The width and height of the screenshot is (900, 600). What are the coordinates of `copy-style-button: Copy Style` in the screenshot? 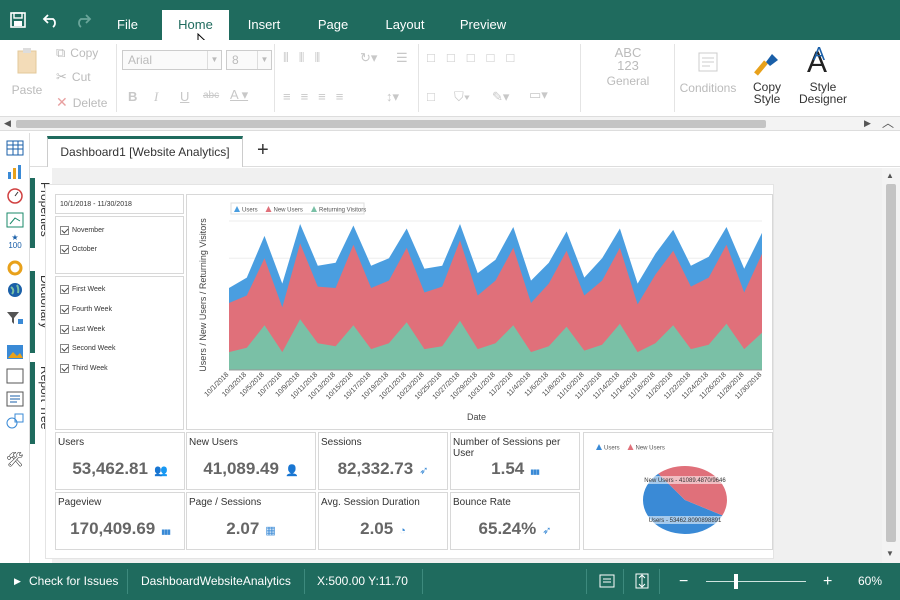 It's located at (767, 76).